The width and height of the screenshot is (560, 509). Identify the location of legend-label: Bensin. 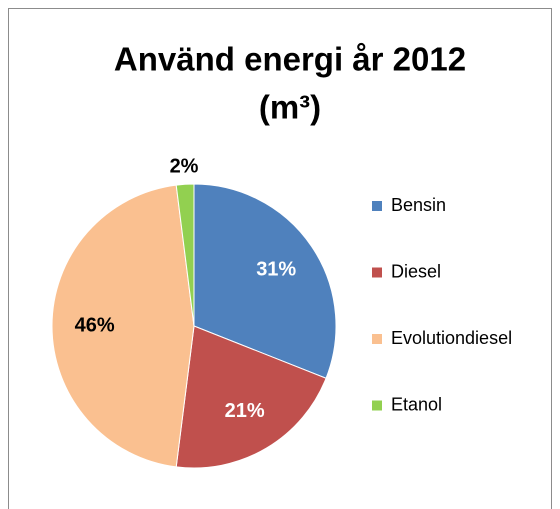
(418, 205).